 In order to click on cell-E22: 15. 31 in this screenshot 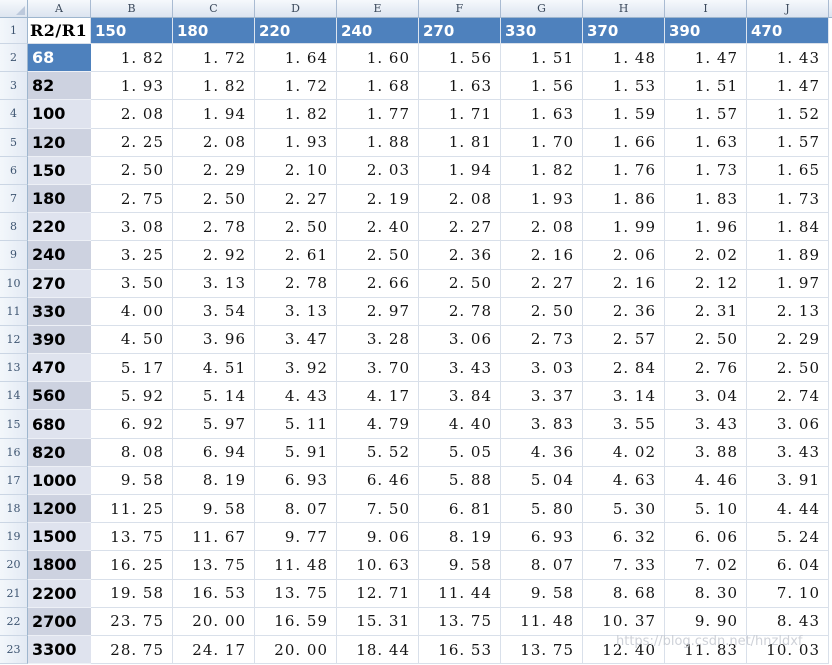, I will do `click(378, 621)`.